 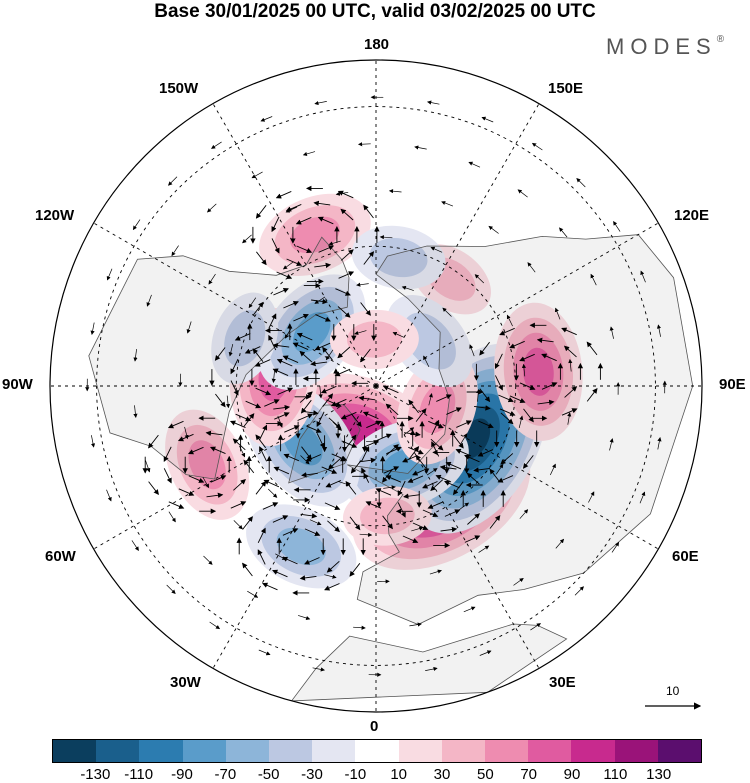 What do you see at coordinates (659, 774) in the screenshot?
I see `colorbar-tick-label: 130` at bounding box center [659, 774].